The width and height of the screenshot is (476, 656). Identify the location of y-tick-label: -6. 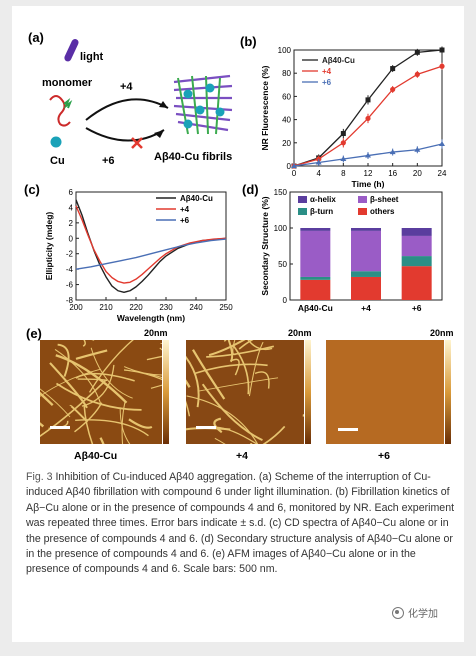
(70, 285).